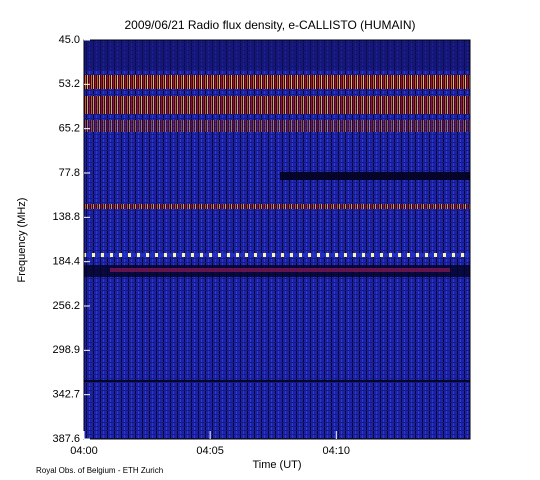  Describe the element at coordinates (66, 306) in the screenshot. I see `y-tick-label: 256.2` at that location.